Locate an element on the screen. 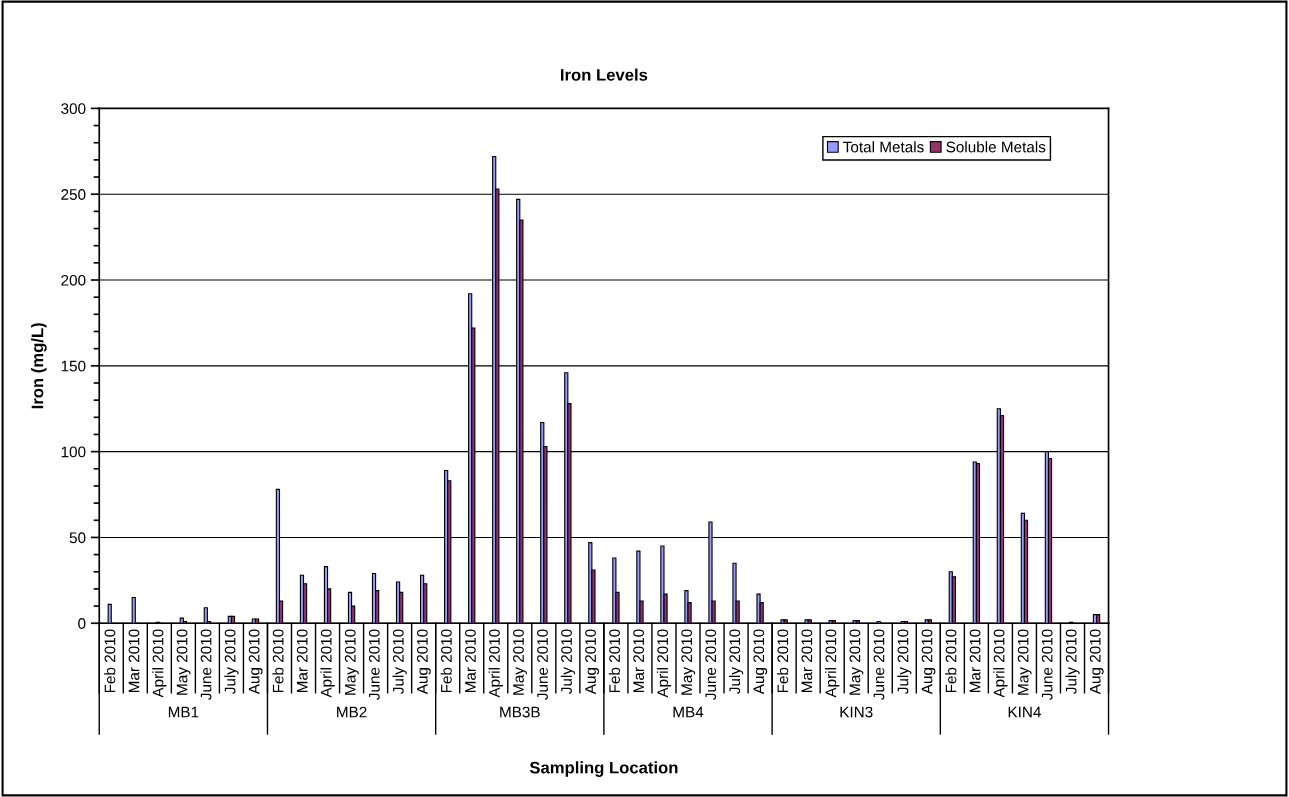  text: KIN3 is located at coordinates (856, 712).